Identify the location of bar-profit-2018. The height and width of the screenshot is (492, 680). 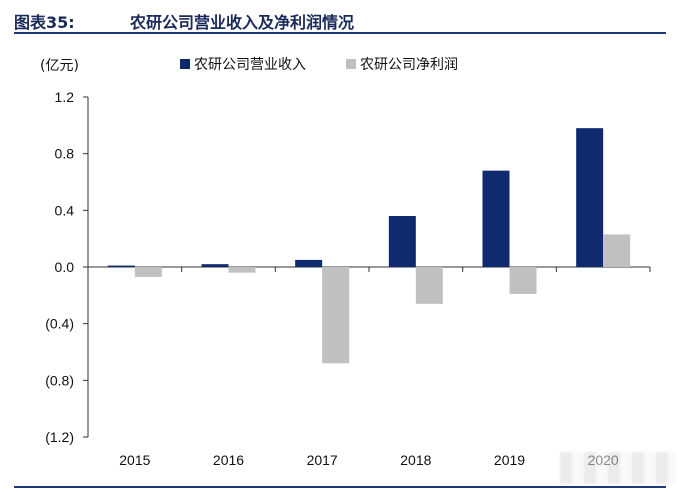
(429, 285).